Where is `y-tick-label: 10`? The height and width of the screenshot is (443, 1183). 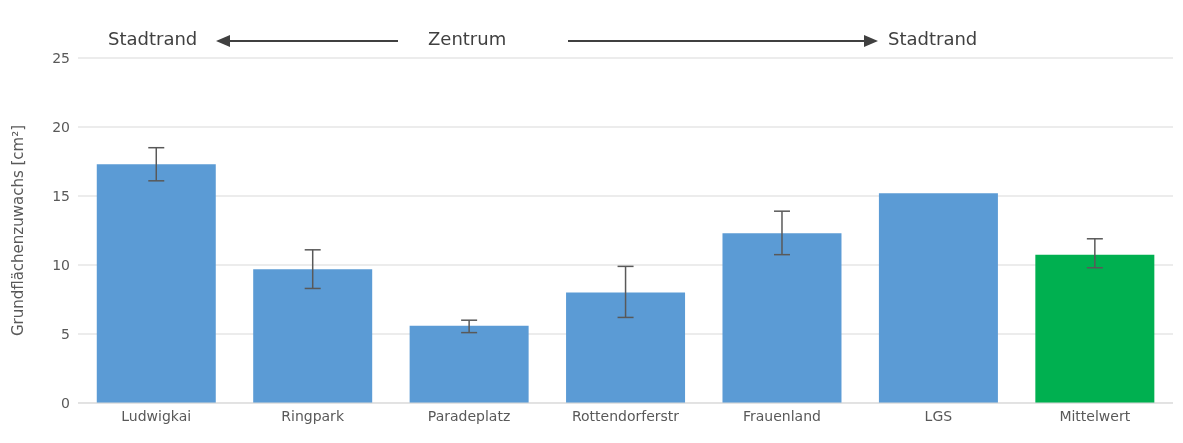 y-tick-label: 10 is located at coordinates (61, 264).